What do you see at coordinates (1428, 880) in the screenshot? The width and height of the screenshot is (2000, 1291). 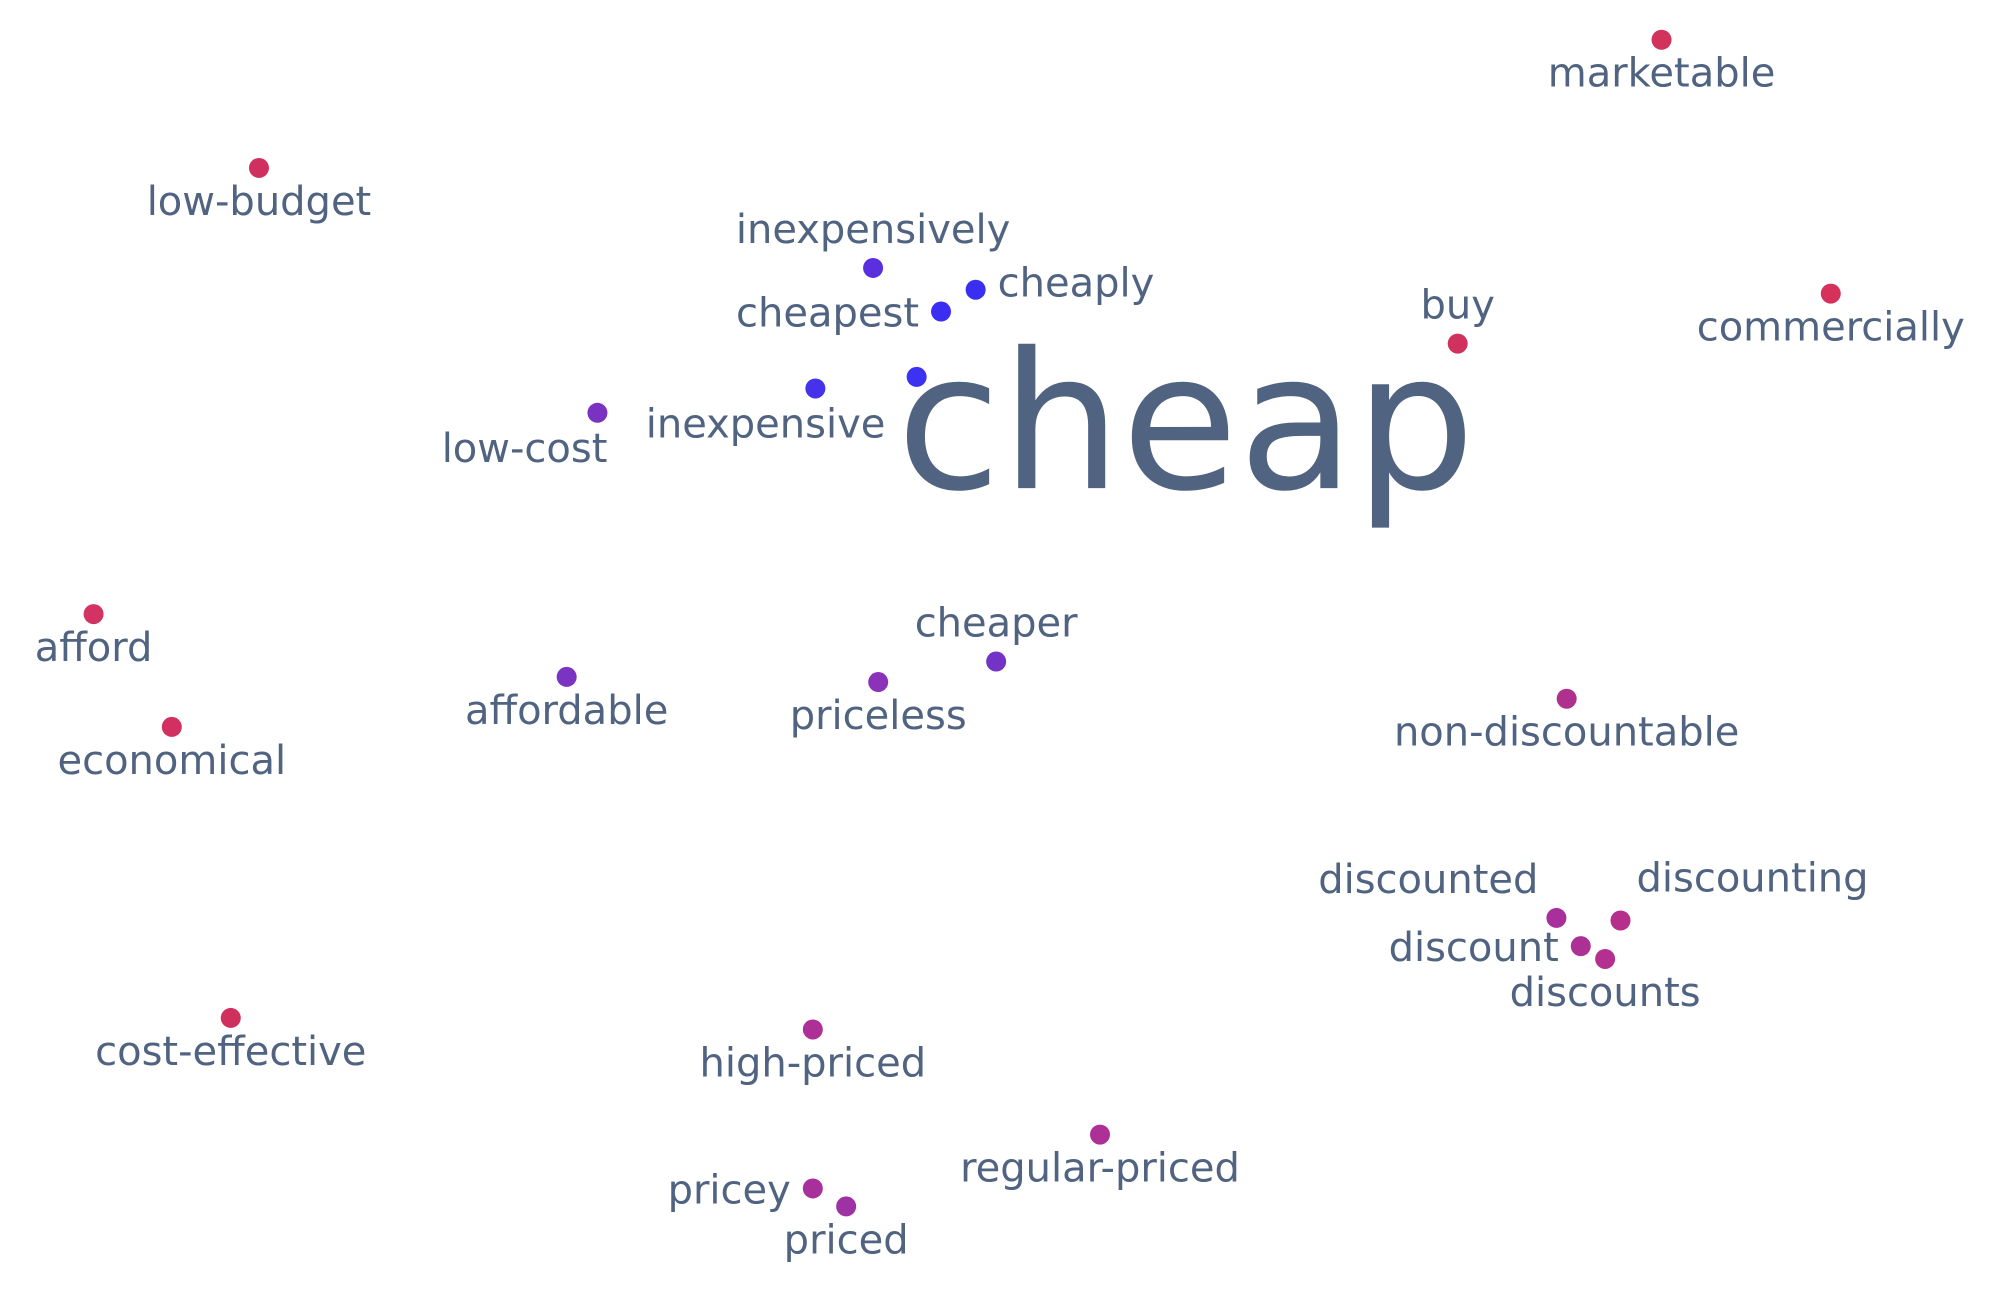 I see `point-label-discounted: discounted` at bounding box center [1428, 880].